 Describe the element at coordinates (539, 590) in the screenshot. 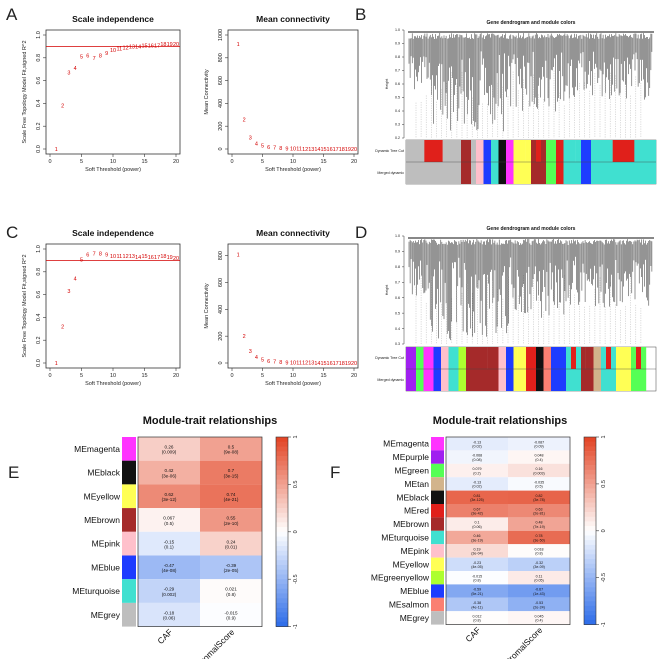

I see `cell-value: -0.67` at that location.